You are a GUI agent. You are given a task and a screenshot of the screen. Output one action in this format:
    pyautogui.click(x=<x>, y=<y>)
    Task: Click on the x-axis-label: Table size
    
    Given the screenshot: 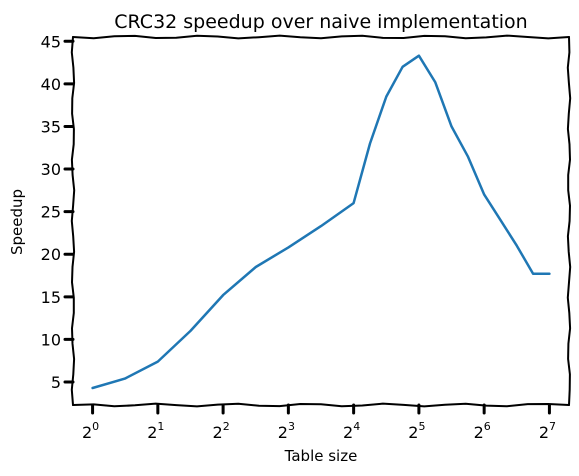 What is the action you would take?
    pyautogui.click(x=321, y=456)
    